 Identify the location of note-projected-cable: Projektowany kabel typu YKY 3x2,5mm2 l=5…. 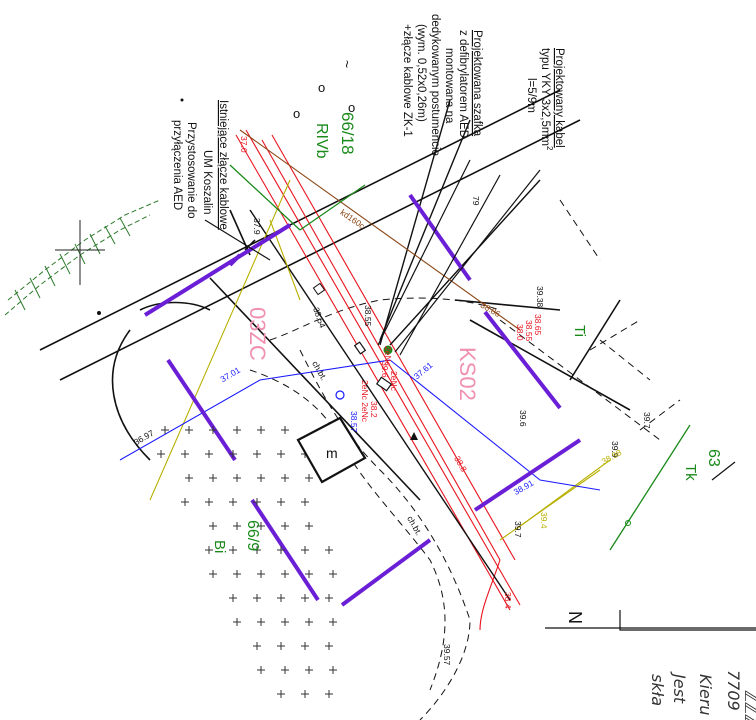
(545, 99).